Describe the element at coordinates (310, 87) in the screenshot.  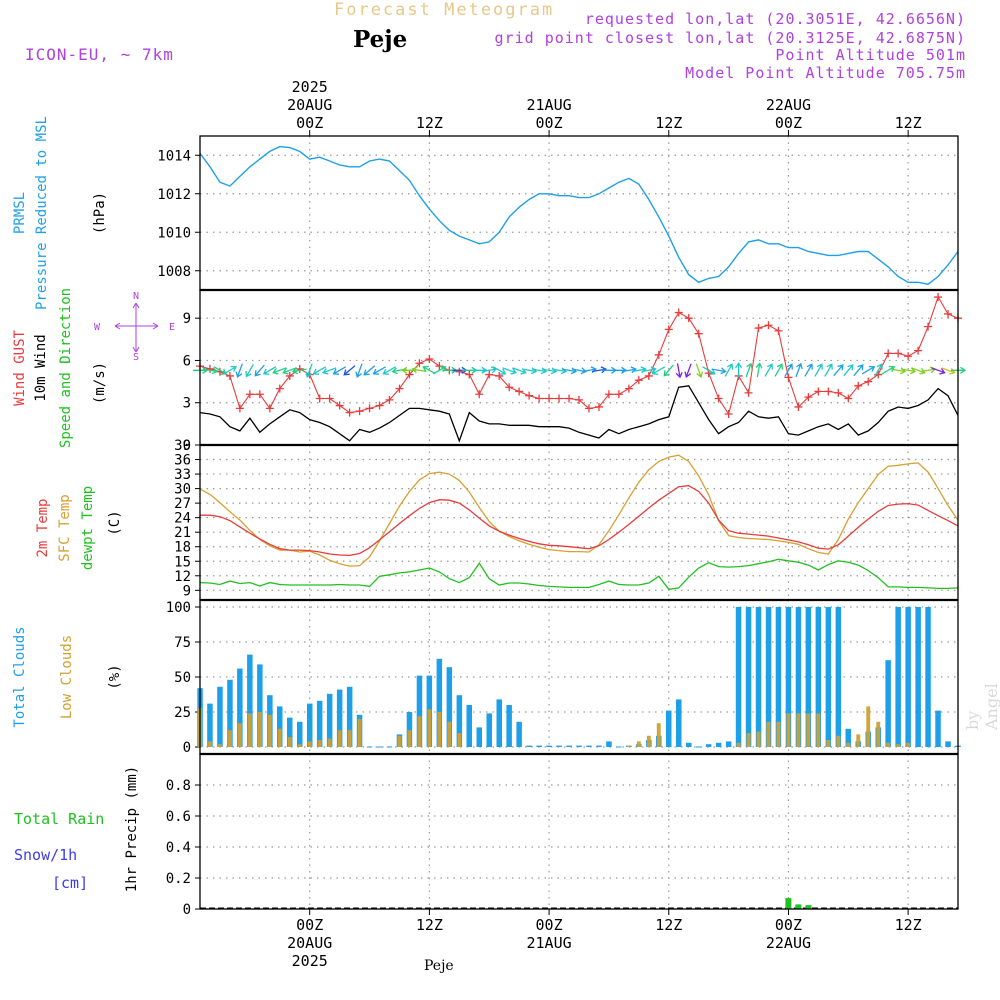
I see `time-label-top: 2025` at that location.